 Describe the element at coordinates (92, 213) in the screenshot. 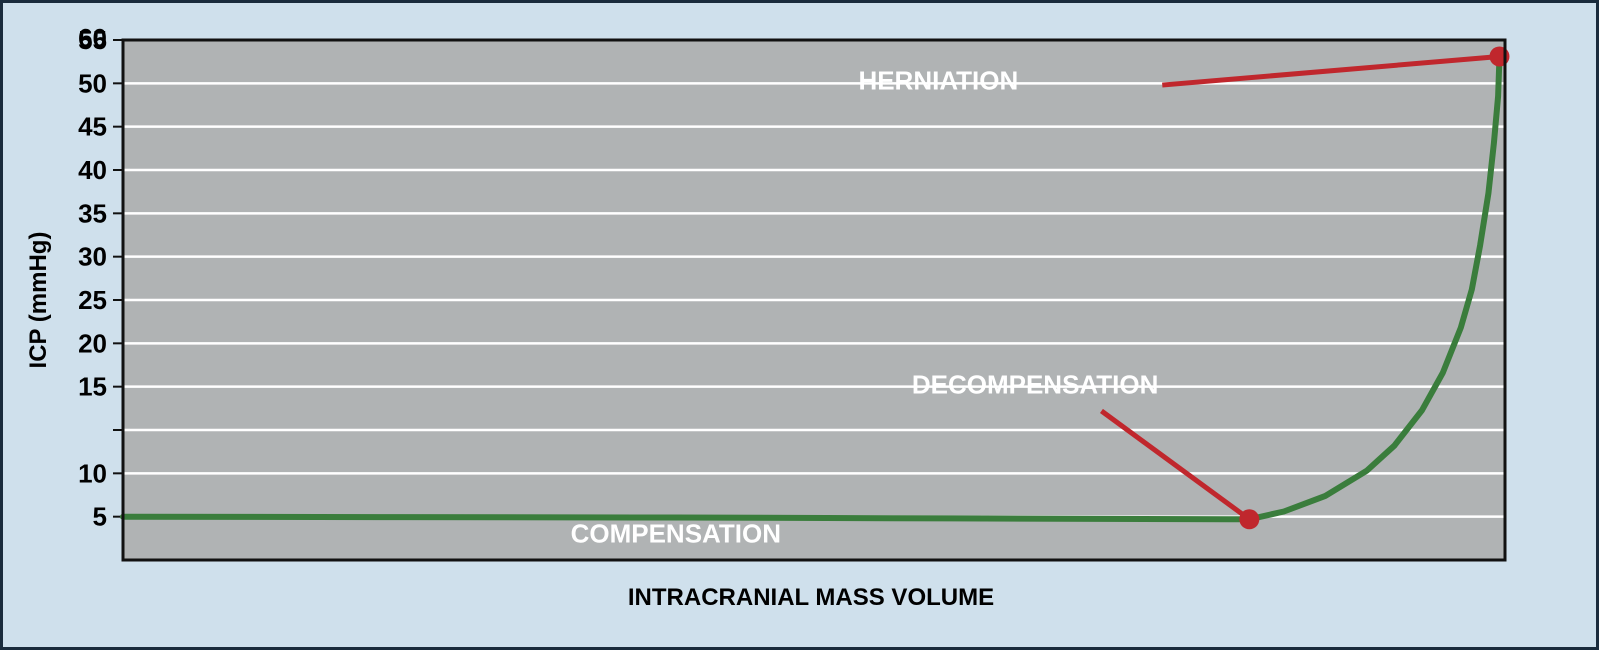

I see `y-tick-label: 35` at that location.